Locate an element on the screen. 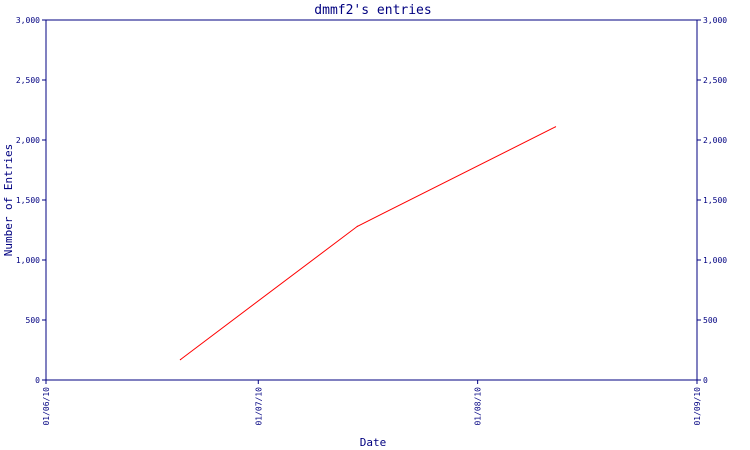 This screenshot has height=450, width=750. y-tick-label-left: 2,000 is located at coordinates (28, 140).